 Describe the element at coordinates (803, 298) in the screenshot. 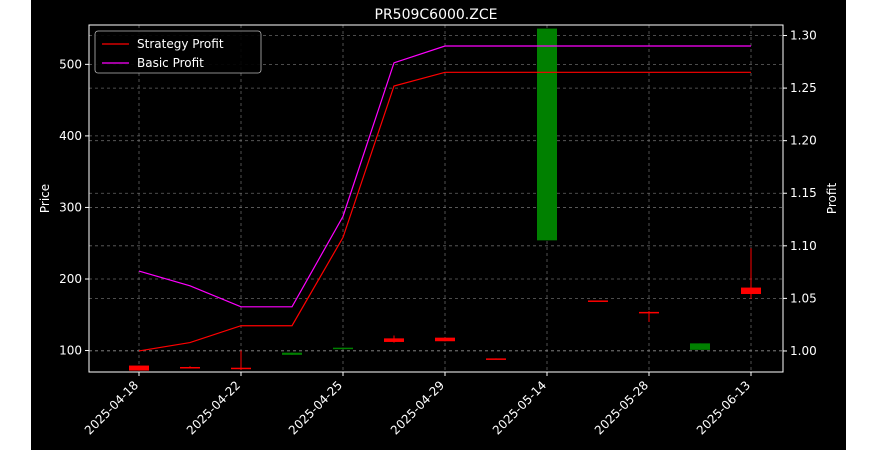

I see `y2-tick-label: 1.05` at that location.